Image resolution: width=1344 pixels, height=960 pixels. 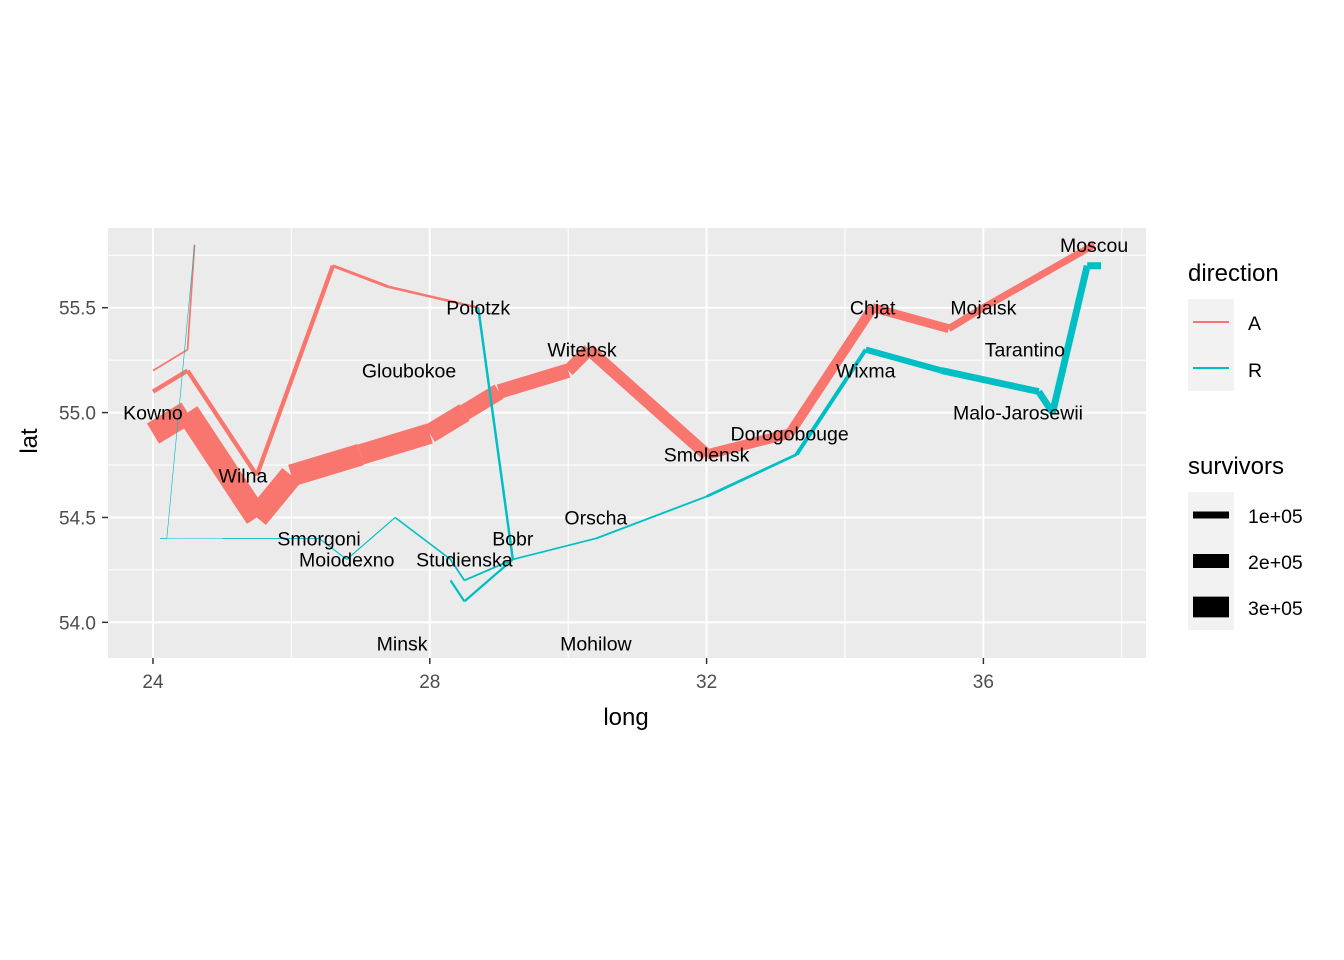 I want to click on legend-label-a: A, so click(x=1254, y=324).